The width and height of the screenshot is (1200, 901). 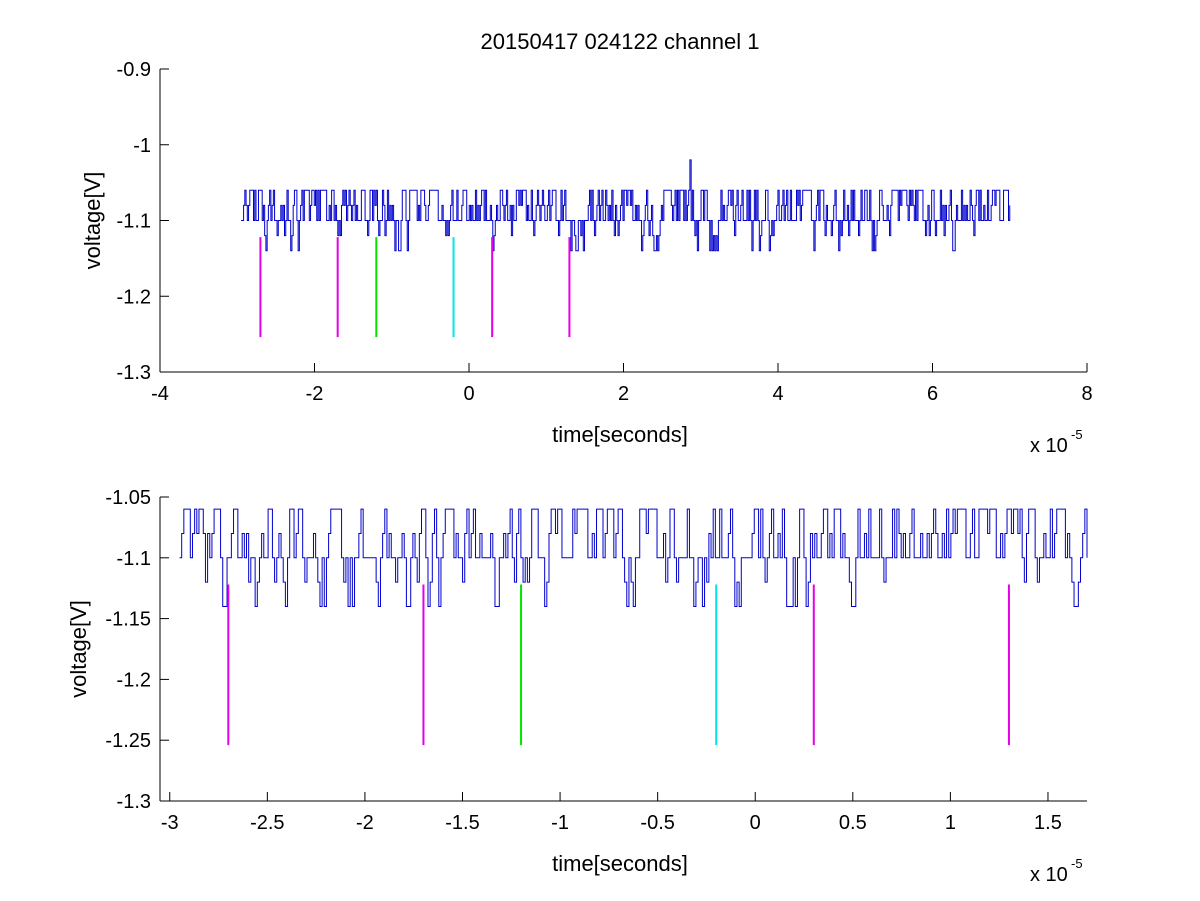 I want to click on y-tick-label: -1, so click(x=142, y=146).